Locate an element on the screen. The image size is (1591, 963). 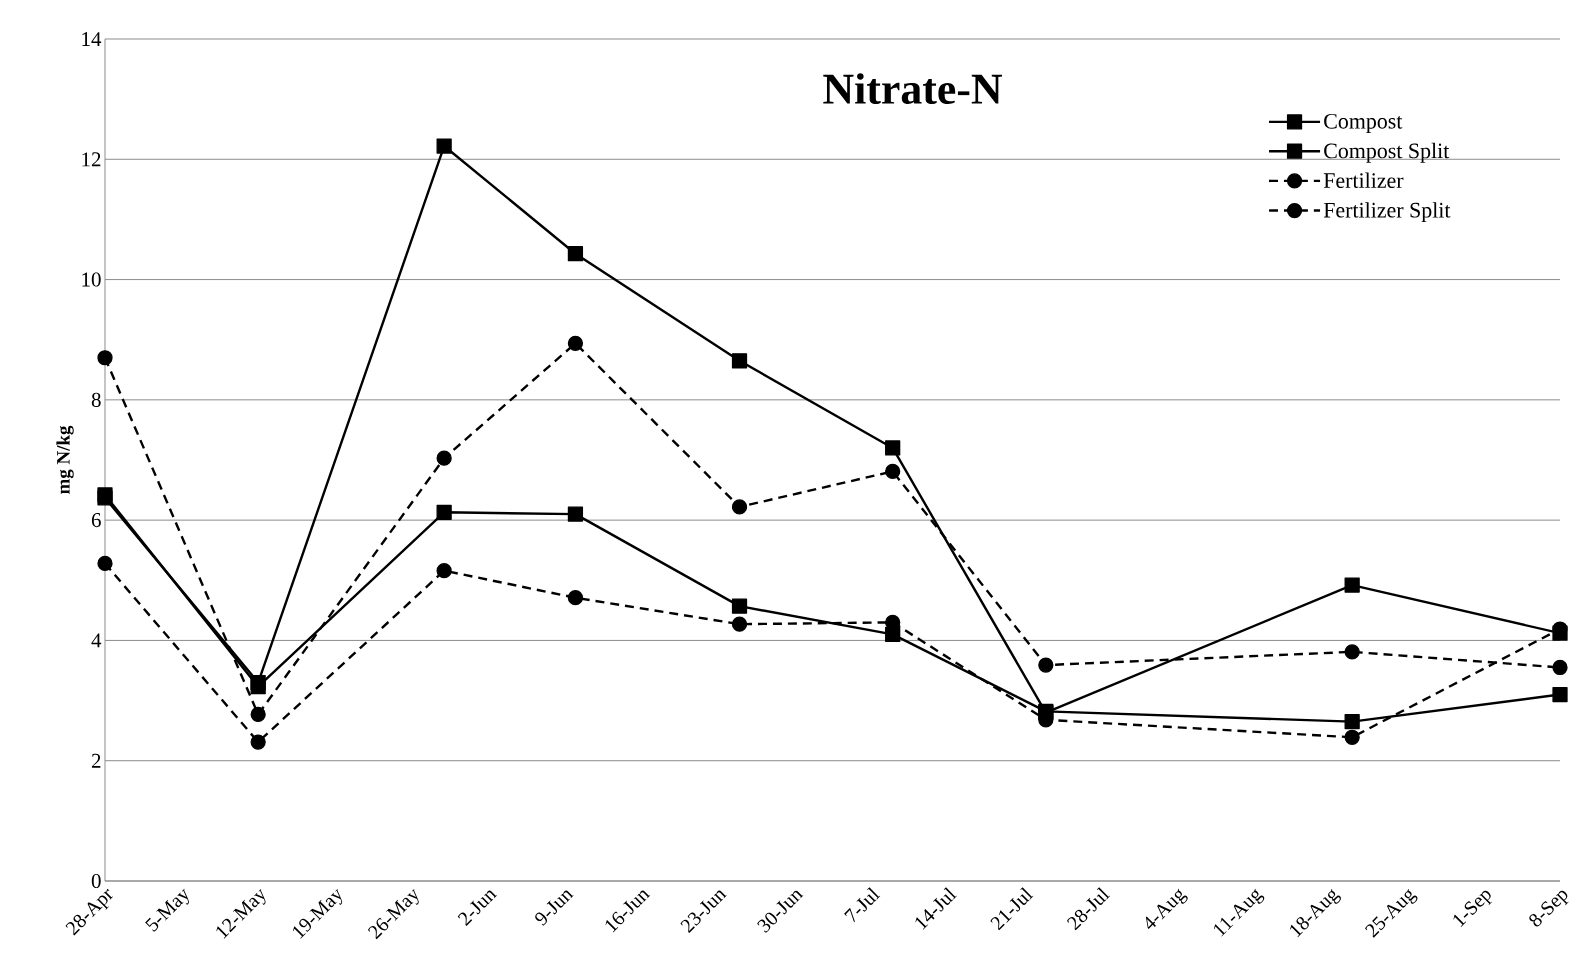
legend-label: Compost Split is located at coordinates (1387, 152).